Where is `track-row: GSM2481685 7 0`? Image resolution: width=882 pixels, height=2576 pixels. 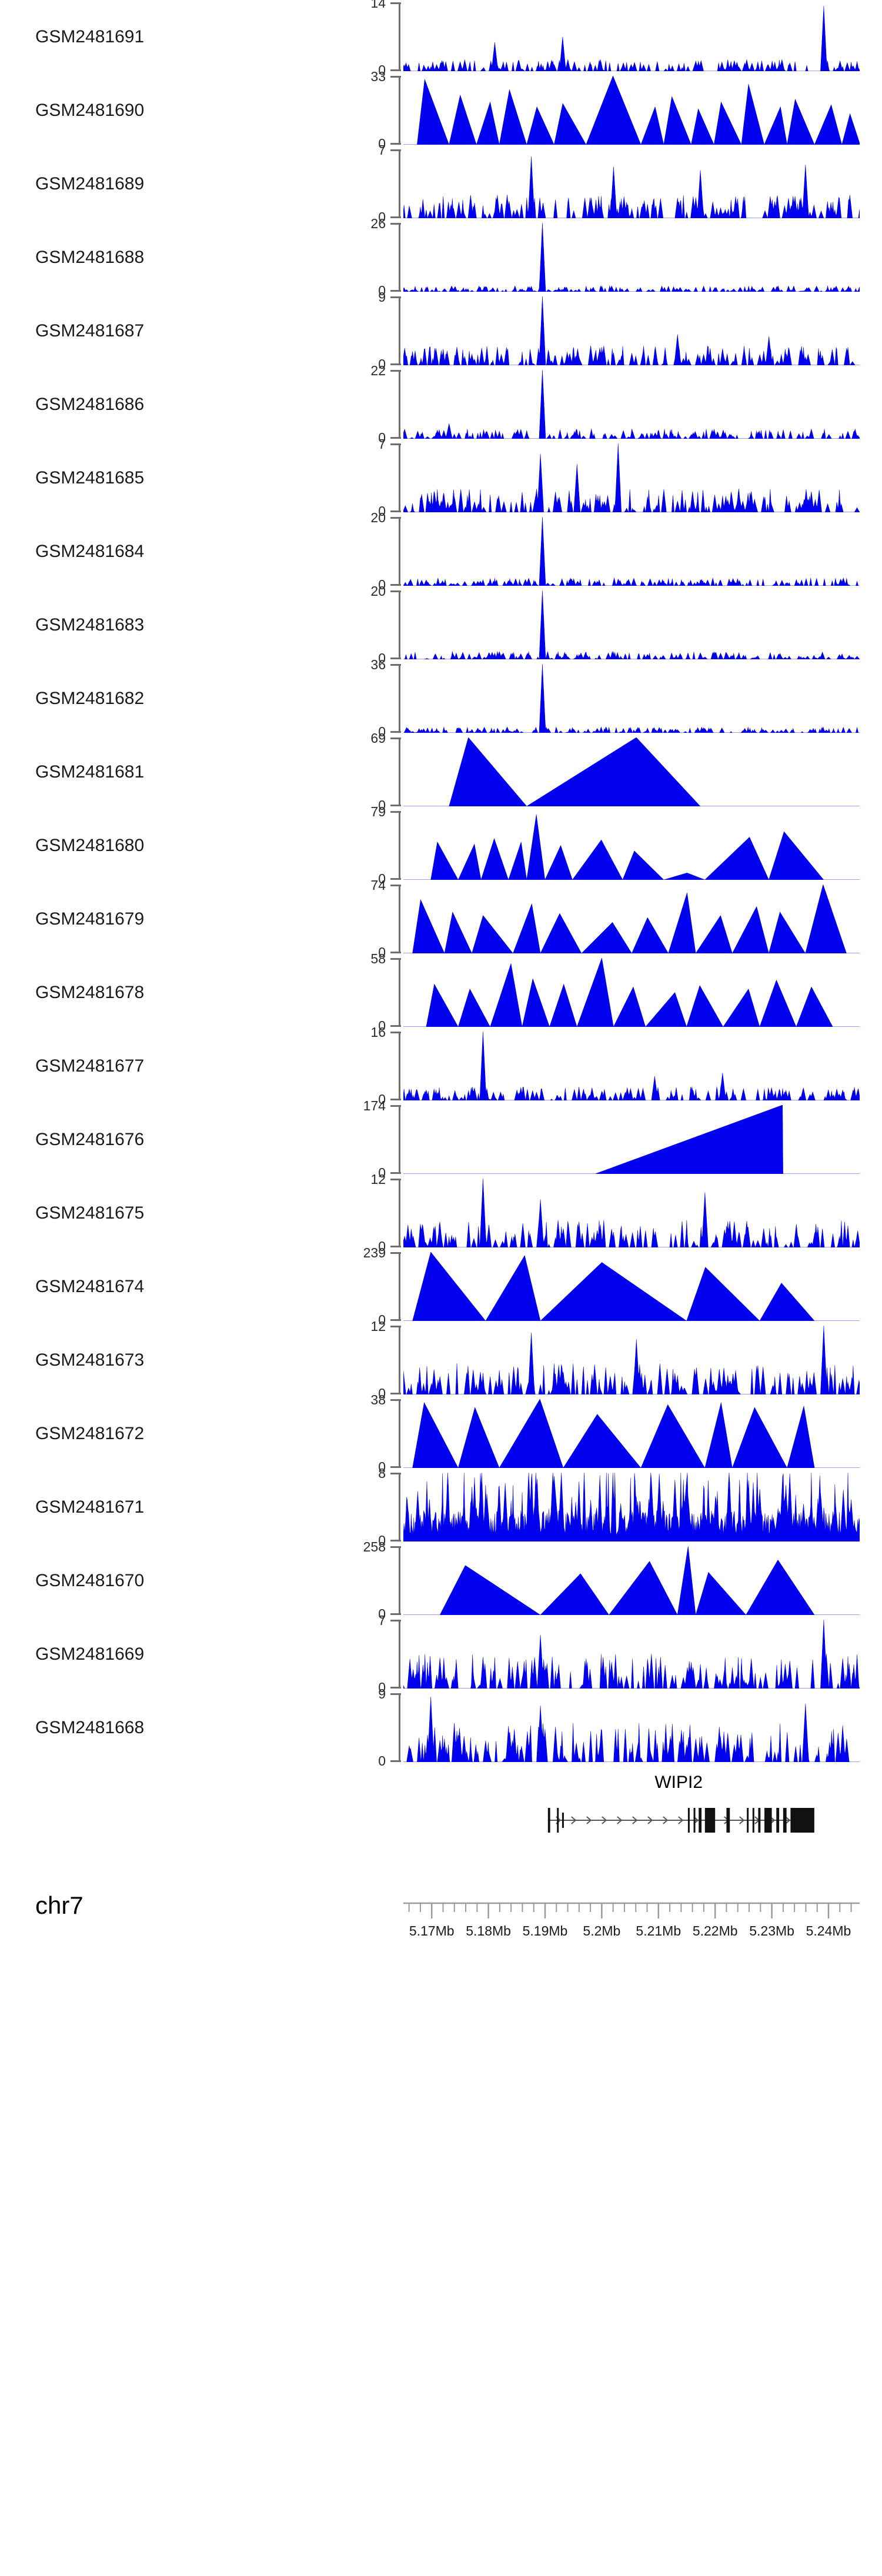 track-row: GSM2481685 7 0 is located at coordinates (441, 477).